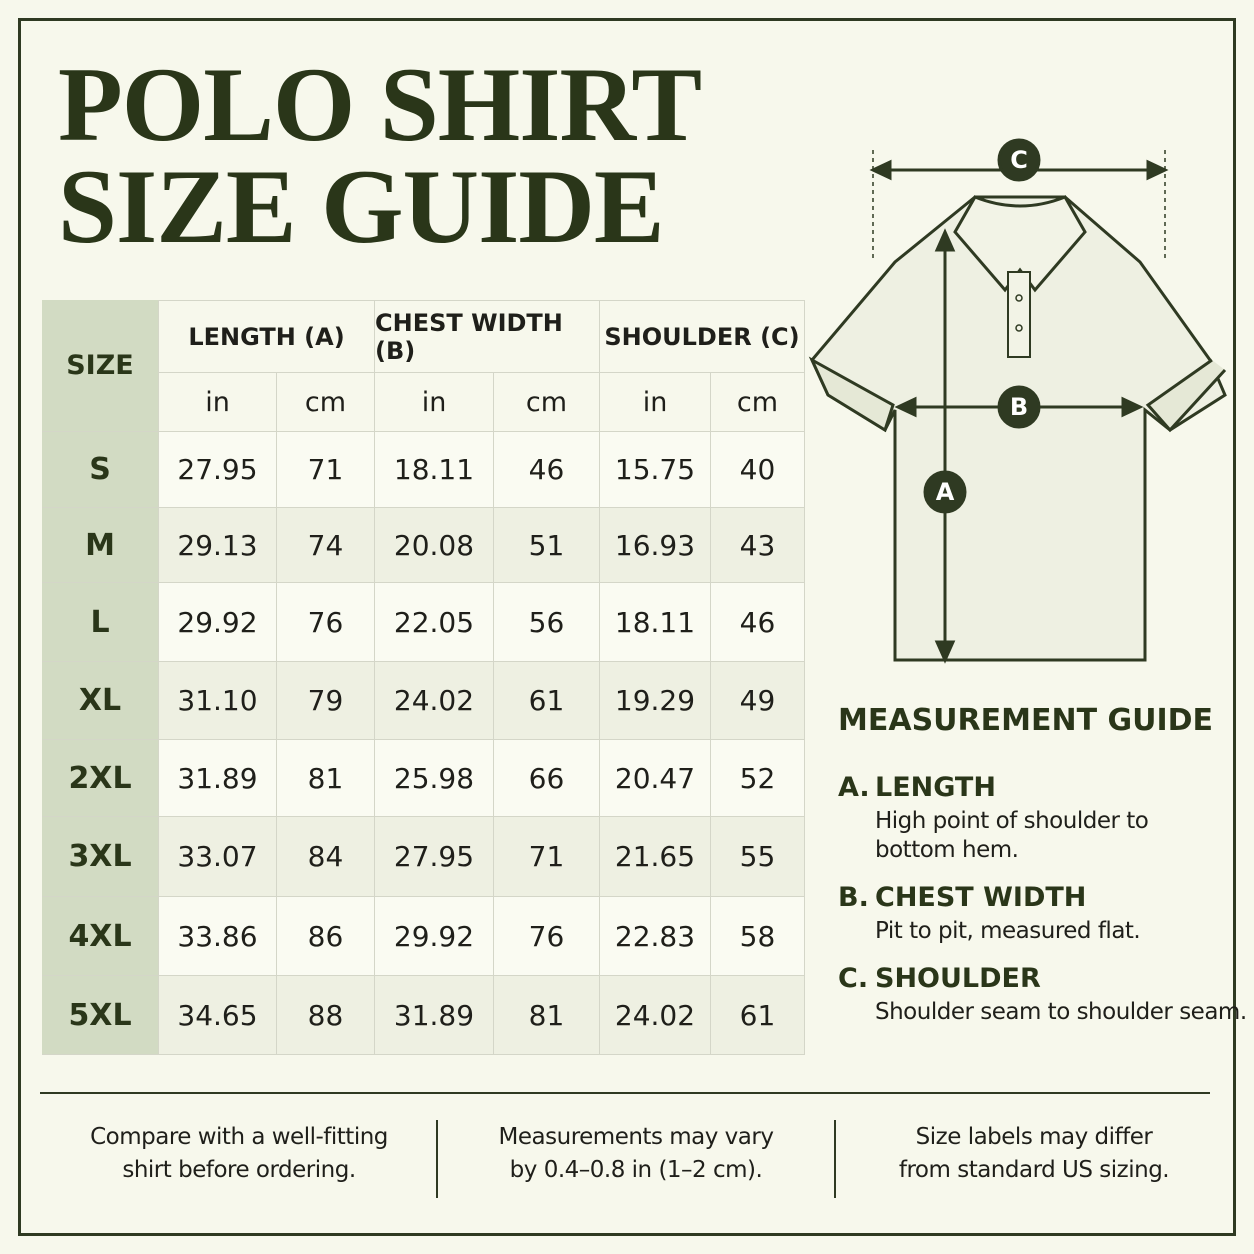 This screenshot has height=1254, width=1254. What do you see at coordinates (1019, 160) in the screenshot?
I see `diagram-label: C` at bounding box center [1019, 160].